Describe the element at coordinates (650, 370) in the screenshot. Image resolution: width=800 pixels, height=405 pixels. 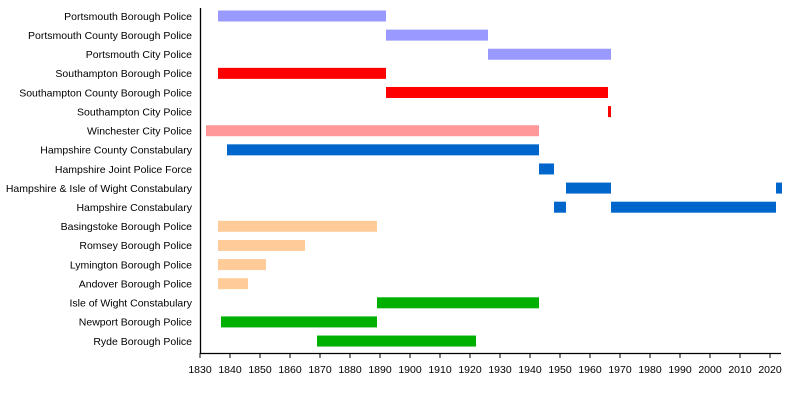
I see `x-tick-label: 1980` at that location.